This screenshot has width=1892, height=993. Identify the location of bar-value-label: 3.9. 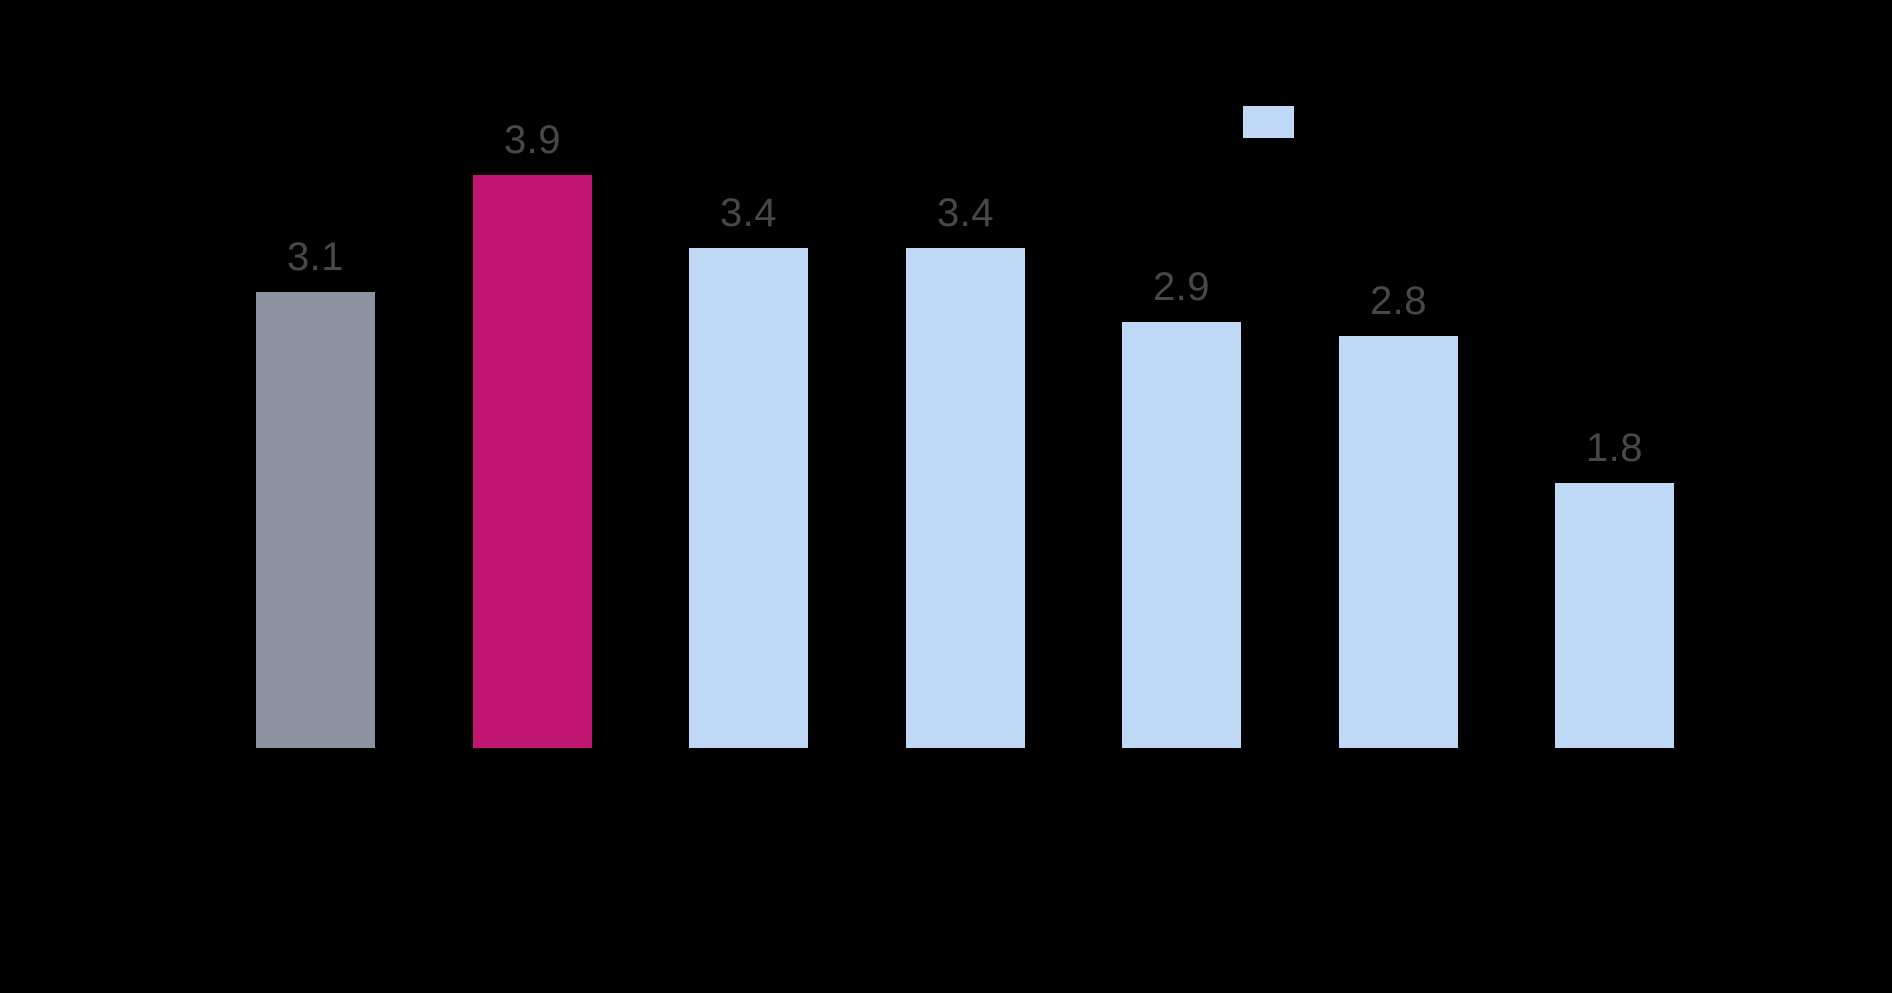
(532, 140).